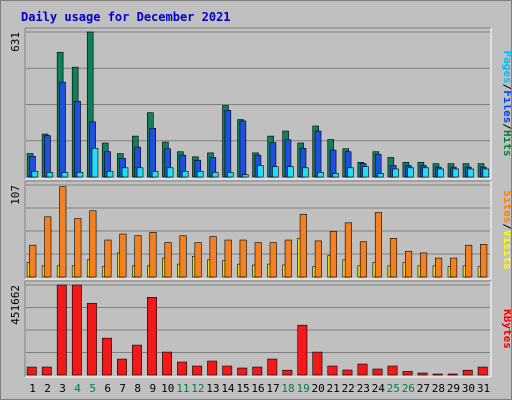 The height and width of the screenshot is (400, 512). Describe the element at coordinates (408, 388) in the screenshot. I see `x-tick-label: 26` at that location.